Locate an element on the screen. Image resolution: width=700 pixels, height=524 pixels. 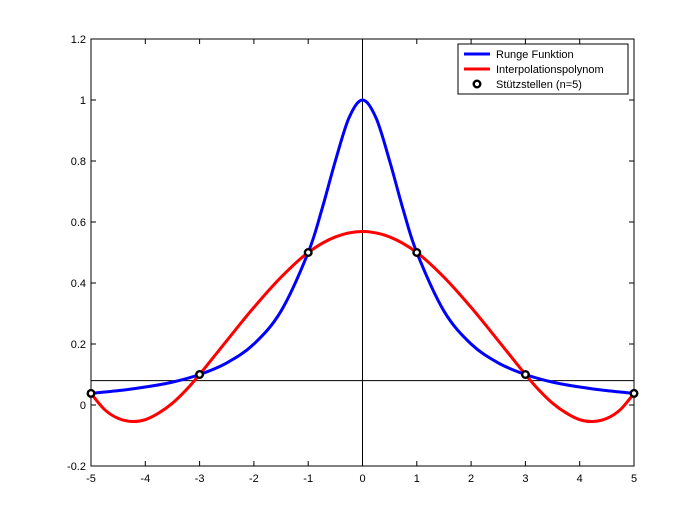
x-tick-label: 1 is located at coordinates (417, 479).